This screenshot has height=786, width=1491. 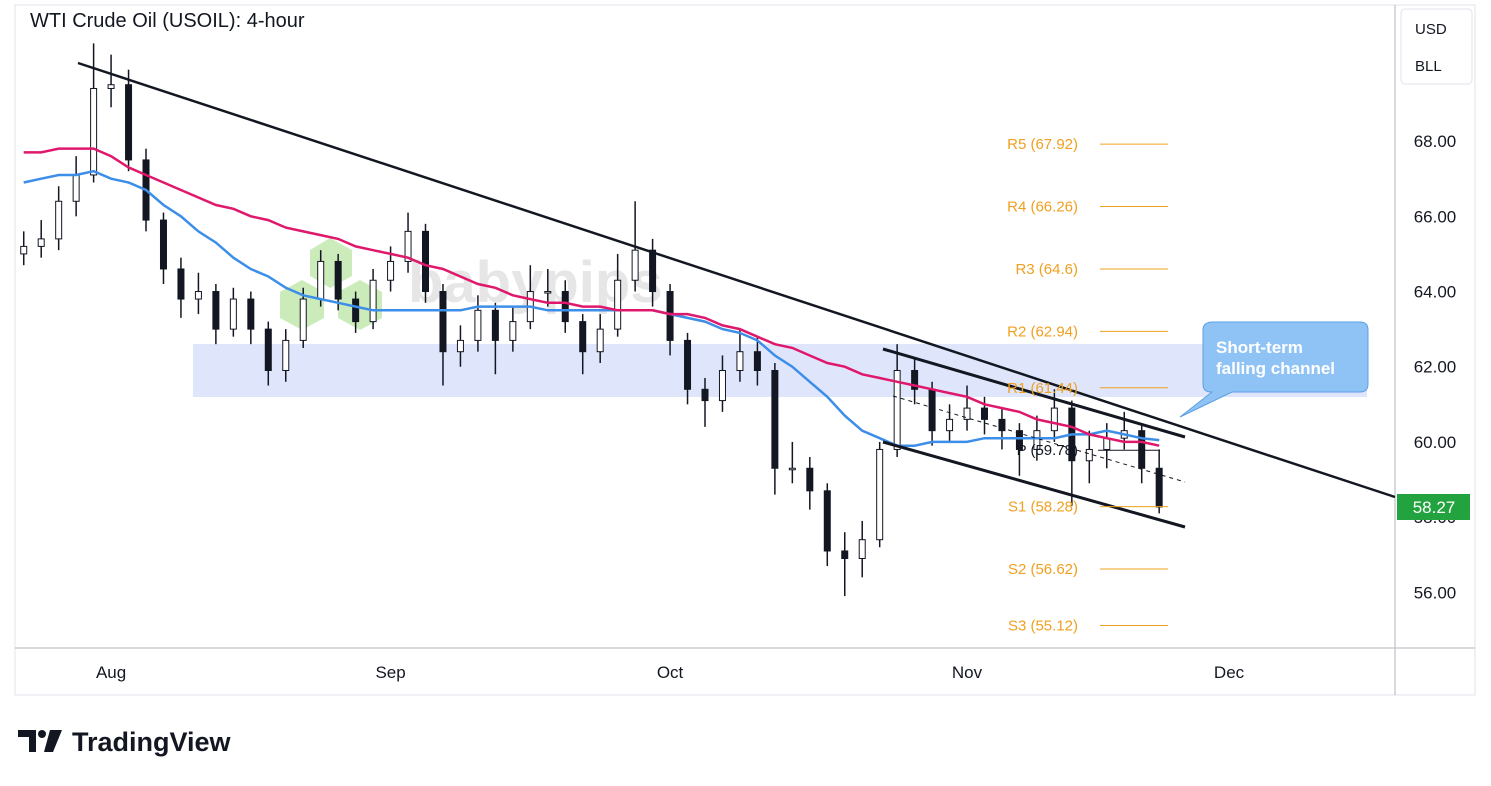 What do you see at coordinates (167, 21) in the screenshot?
I see `chart-title: WTI Crude Oil (USOIL): 4-hour` at bounding box center [167, 21].